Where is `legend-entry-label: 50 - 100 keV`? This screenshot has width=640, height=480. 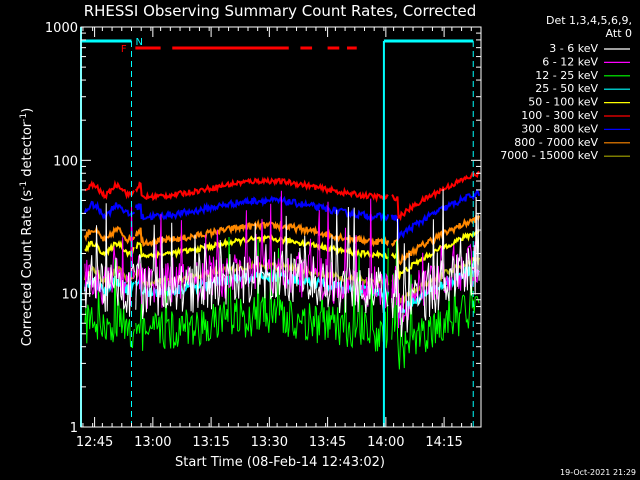
legend-entry-label: 50 - 100 keV is located at coordinates (563, 102).